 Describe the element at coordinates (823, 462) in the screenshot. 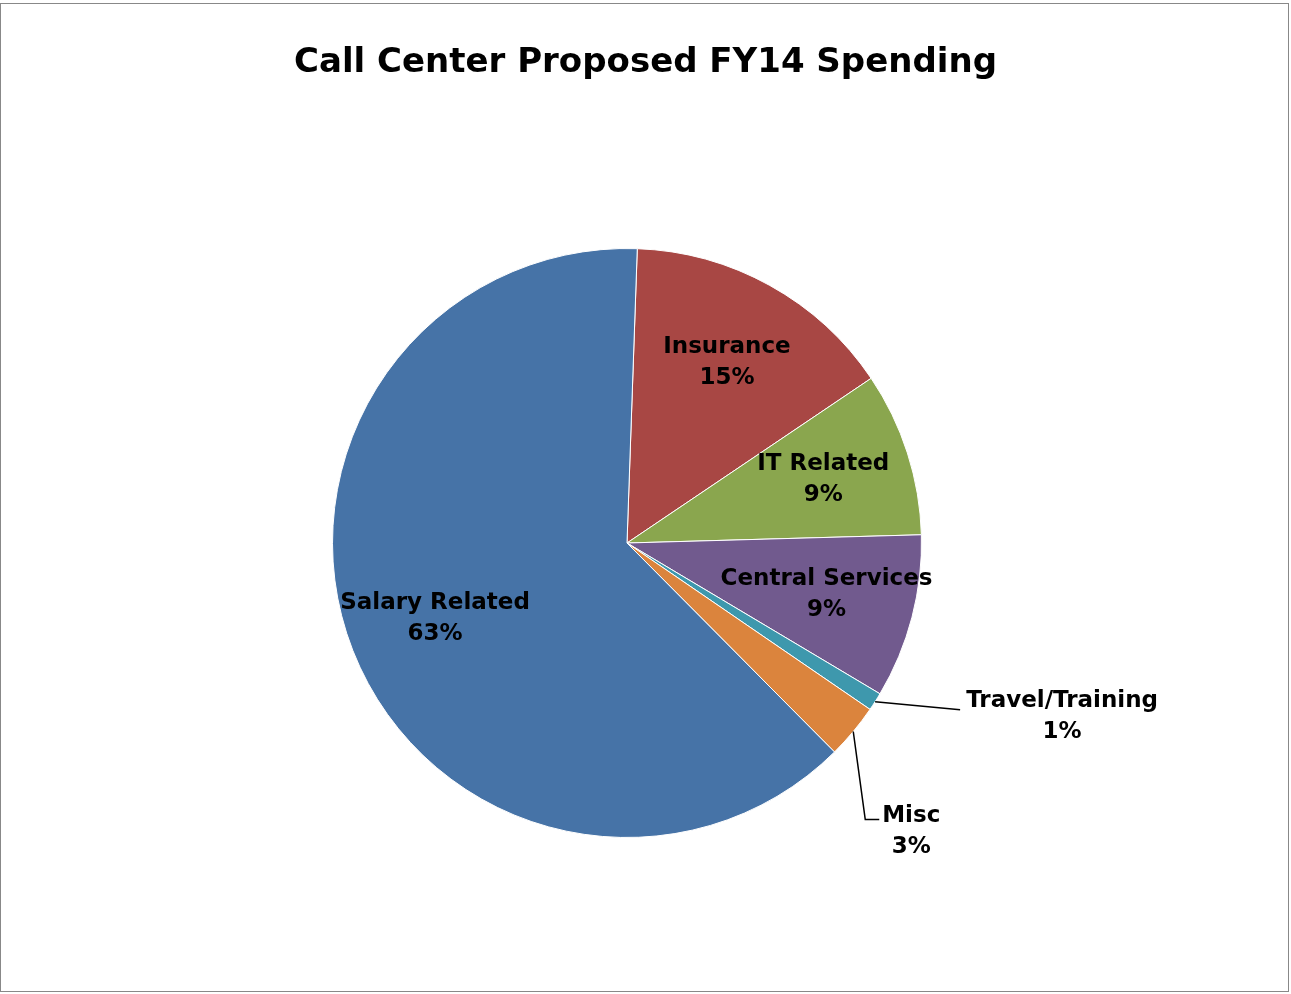

I see `slice-label: IT Related` at that location.